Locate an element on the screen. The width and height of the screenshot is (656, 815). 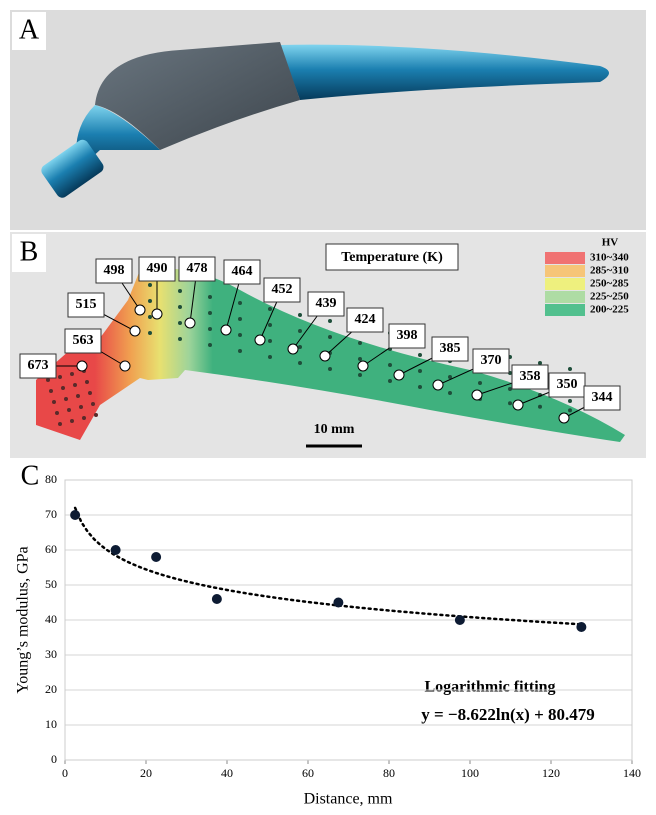
annotation: y = −8.622ln(x) + 80.479 is located at coordinates (508, 714).